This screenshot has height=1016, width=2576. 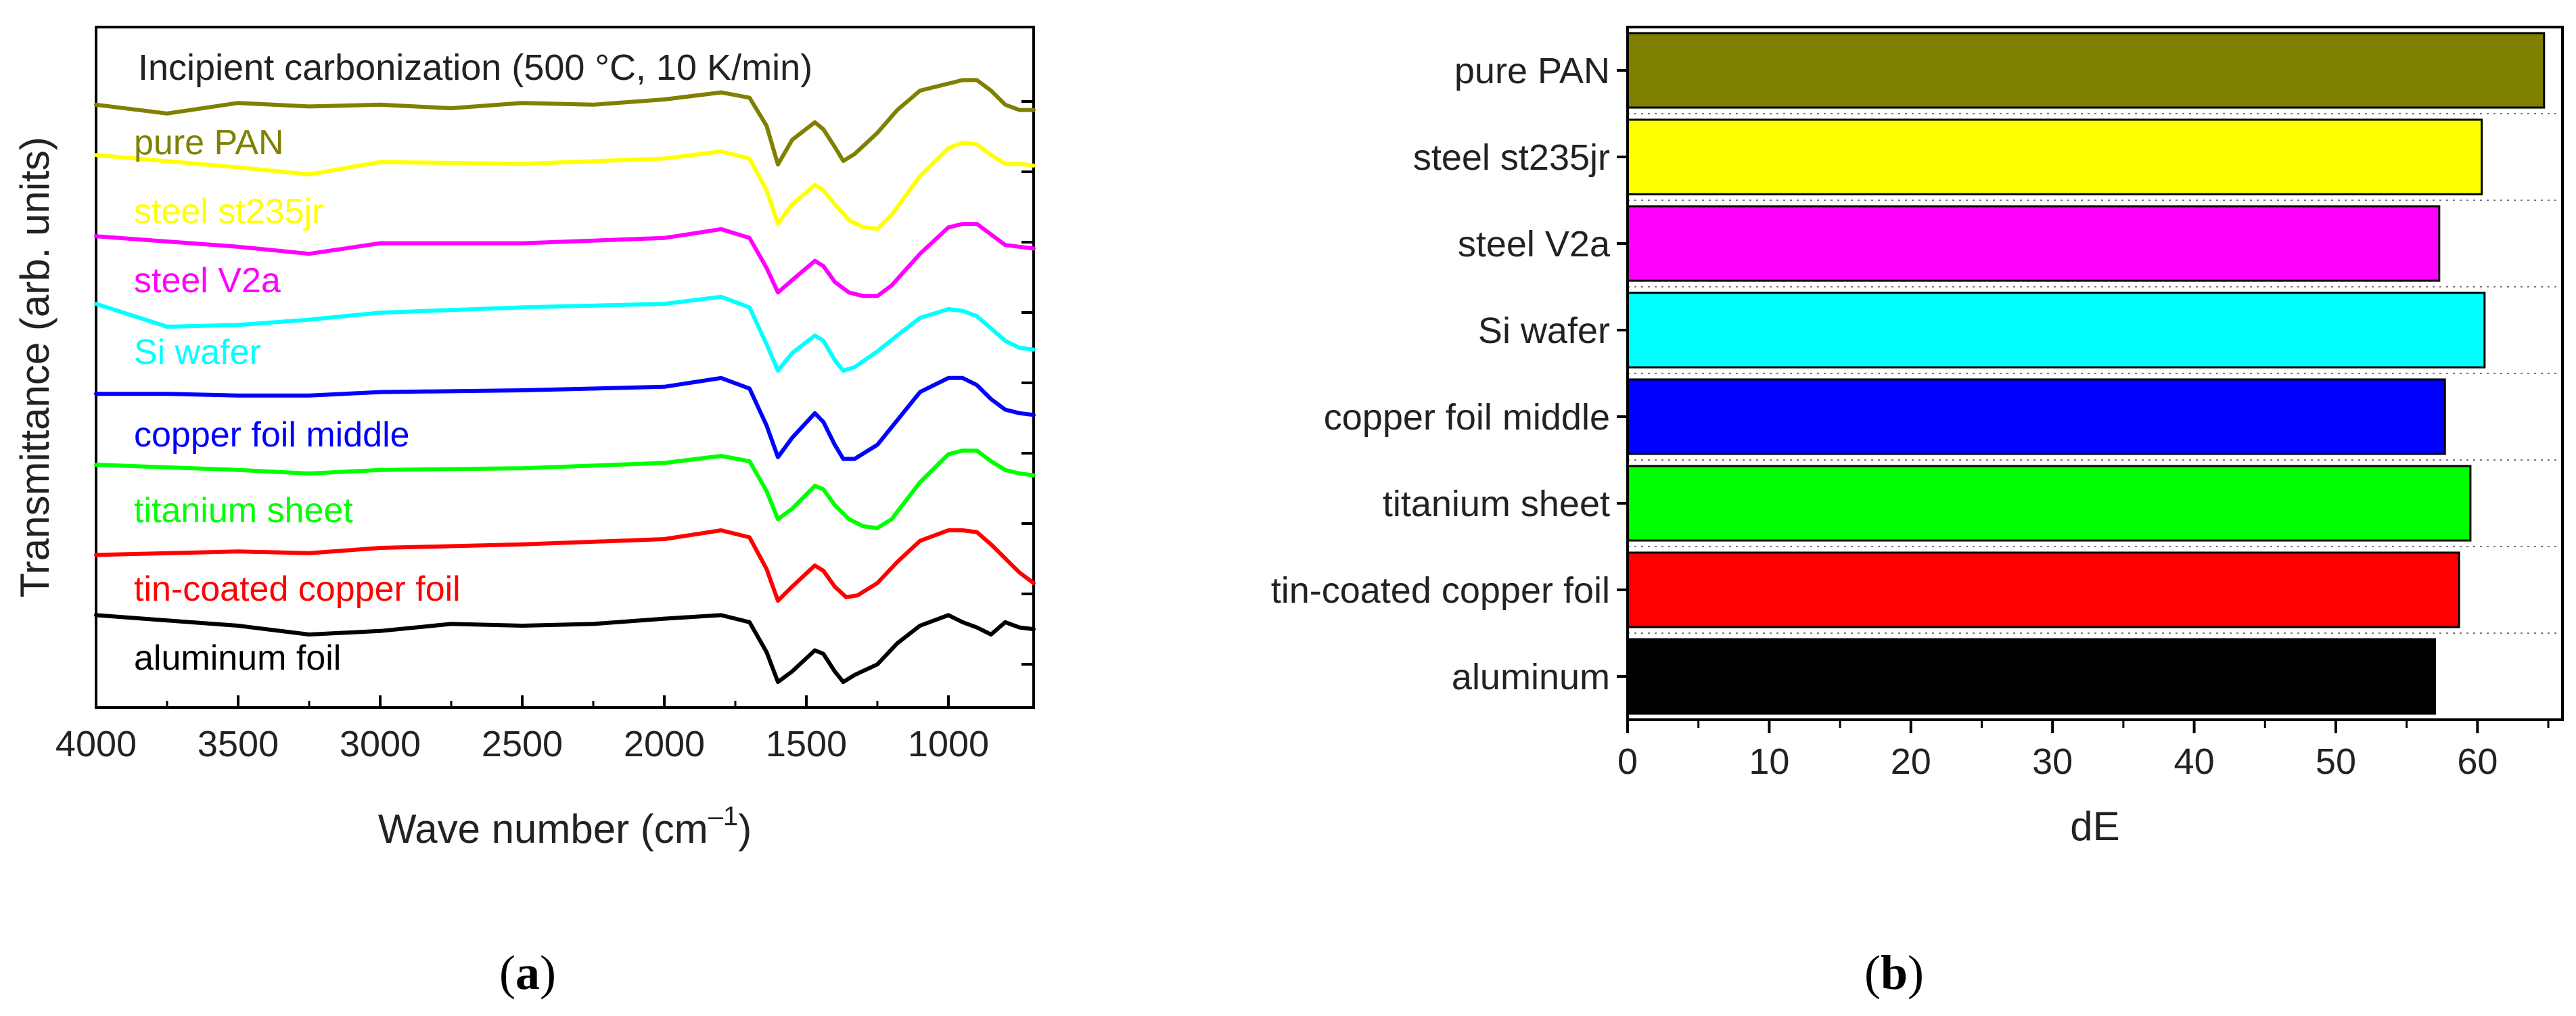 What do you see at coordinates (806, 744) in the screenshot?
I see `a-x-tick-label-5: 1500` at bounding box center [806, 744].